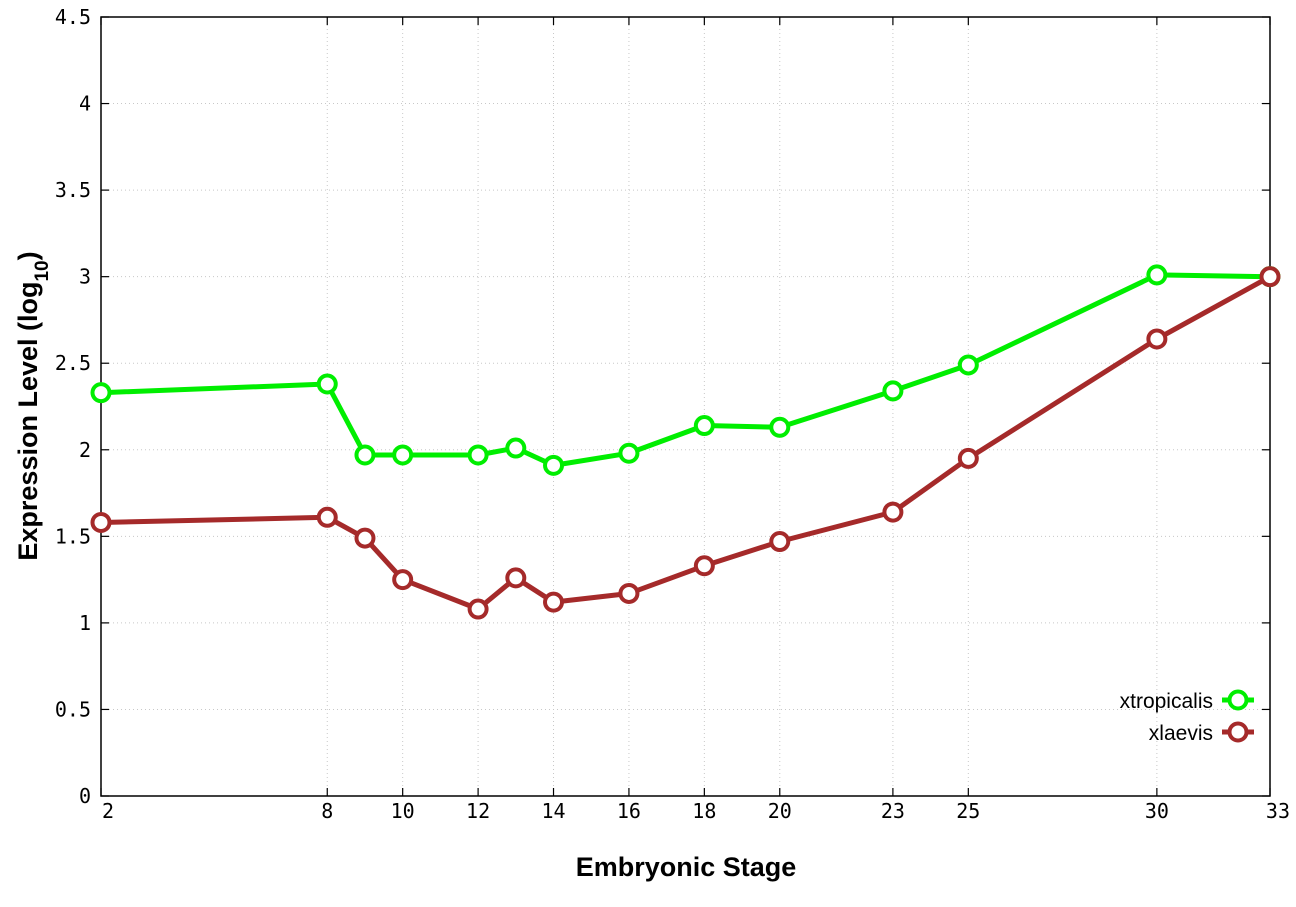  I want to click on x-tick-label: 18, so click(704, 811).